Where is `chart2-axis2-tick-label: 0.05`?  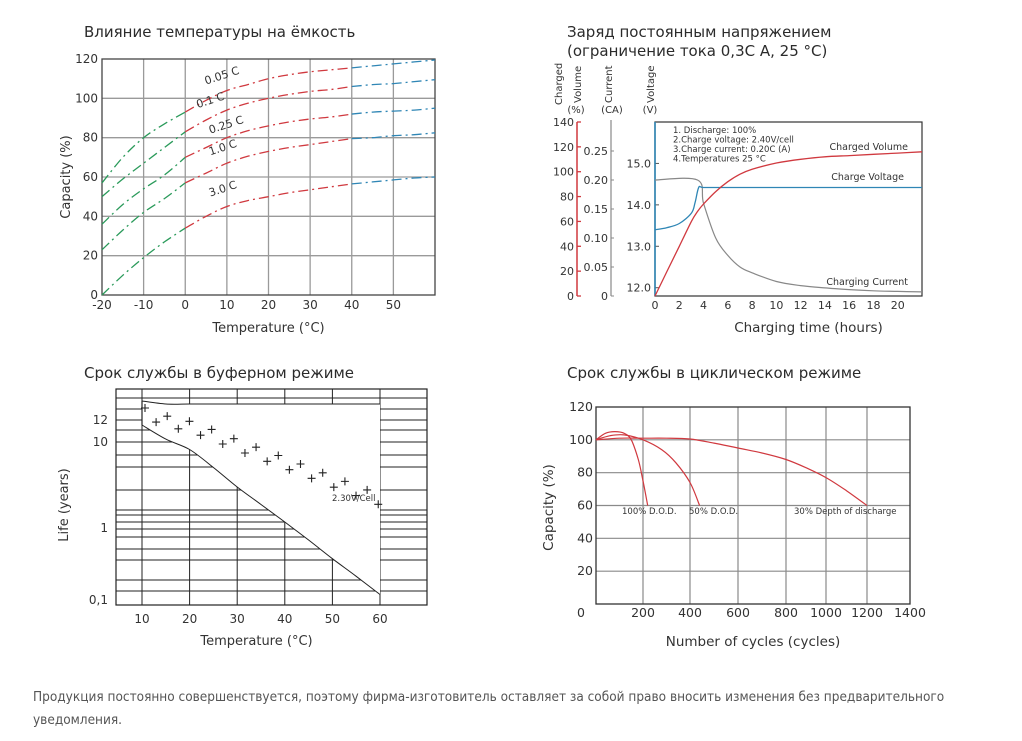 chart2-axis2-tick-label: 0.05 is located at coordinates (596, 267).